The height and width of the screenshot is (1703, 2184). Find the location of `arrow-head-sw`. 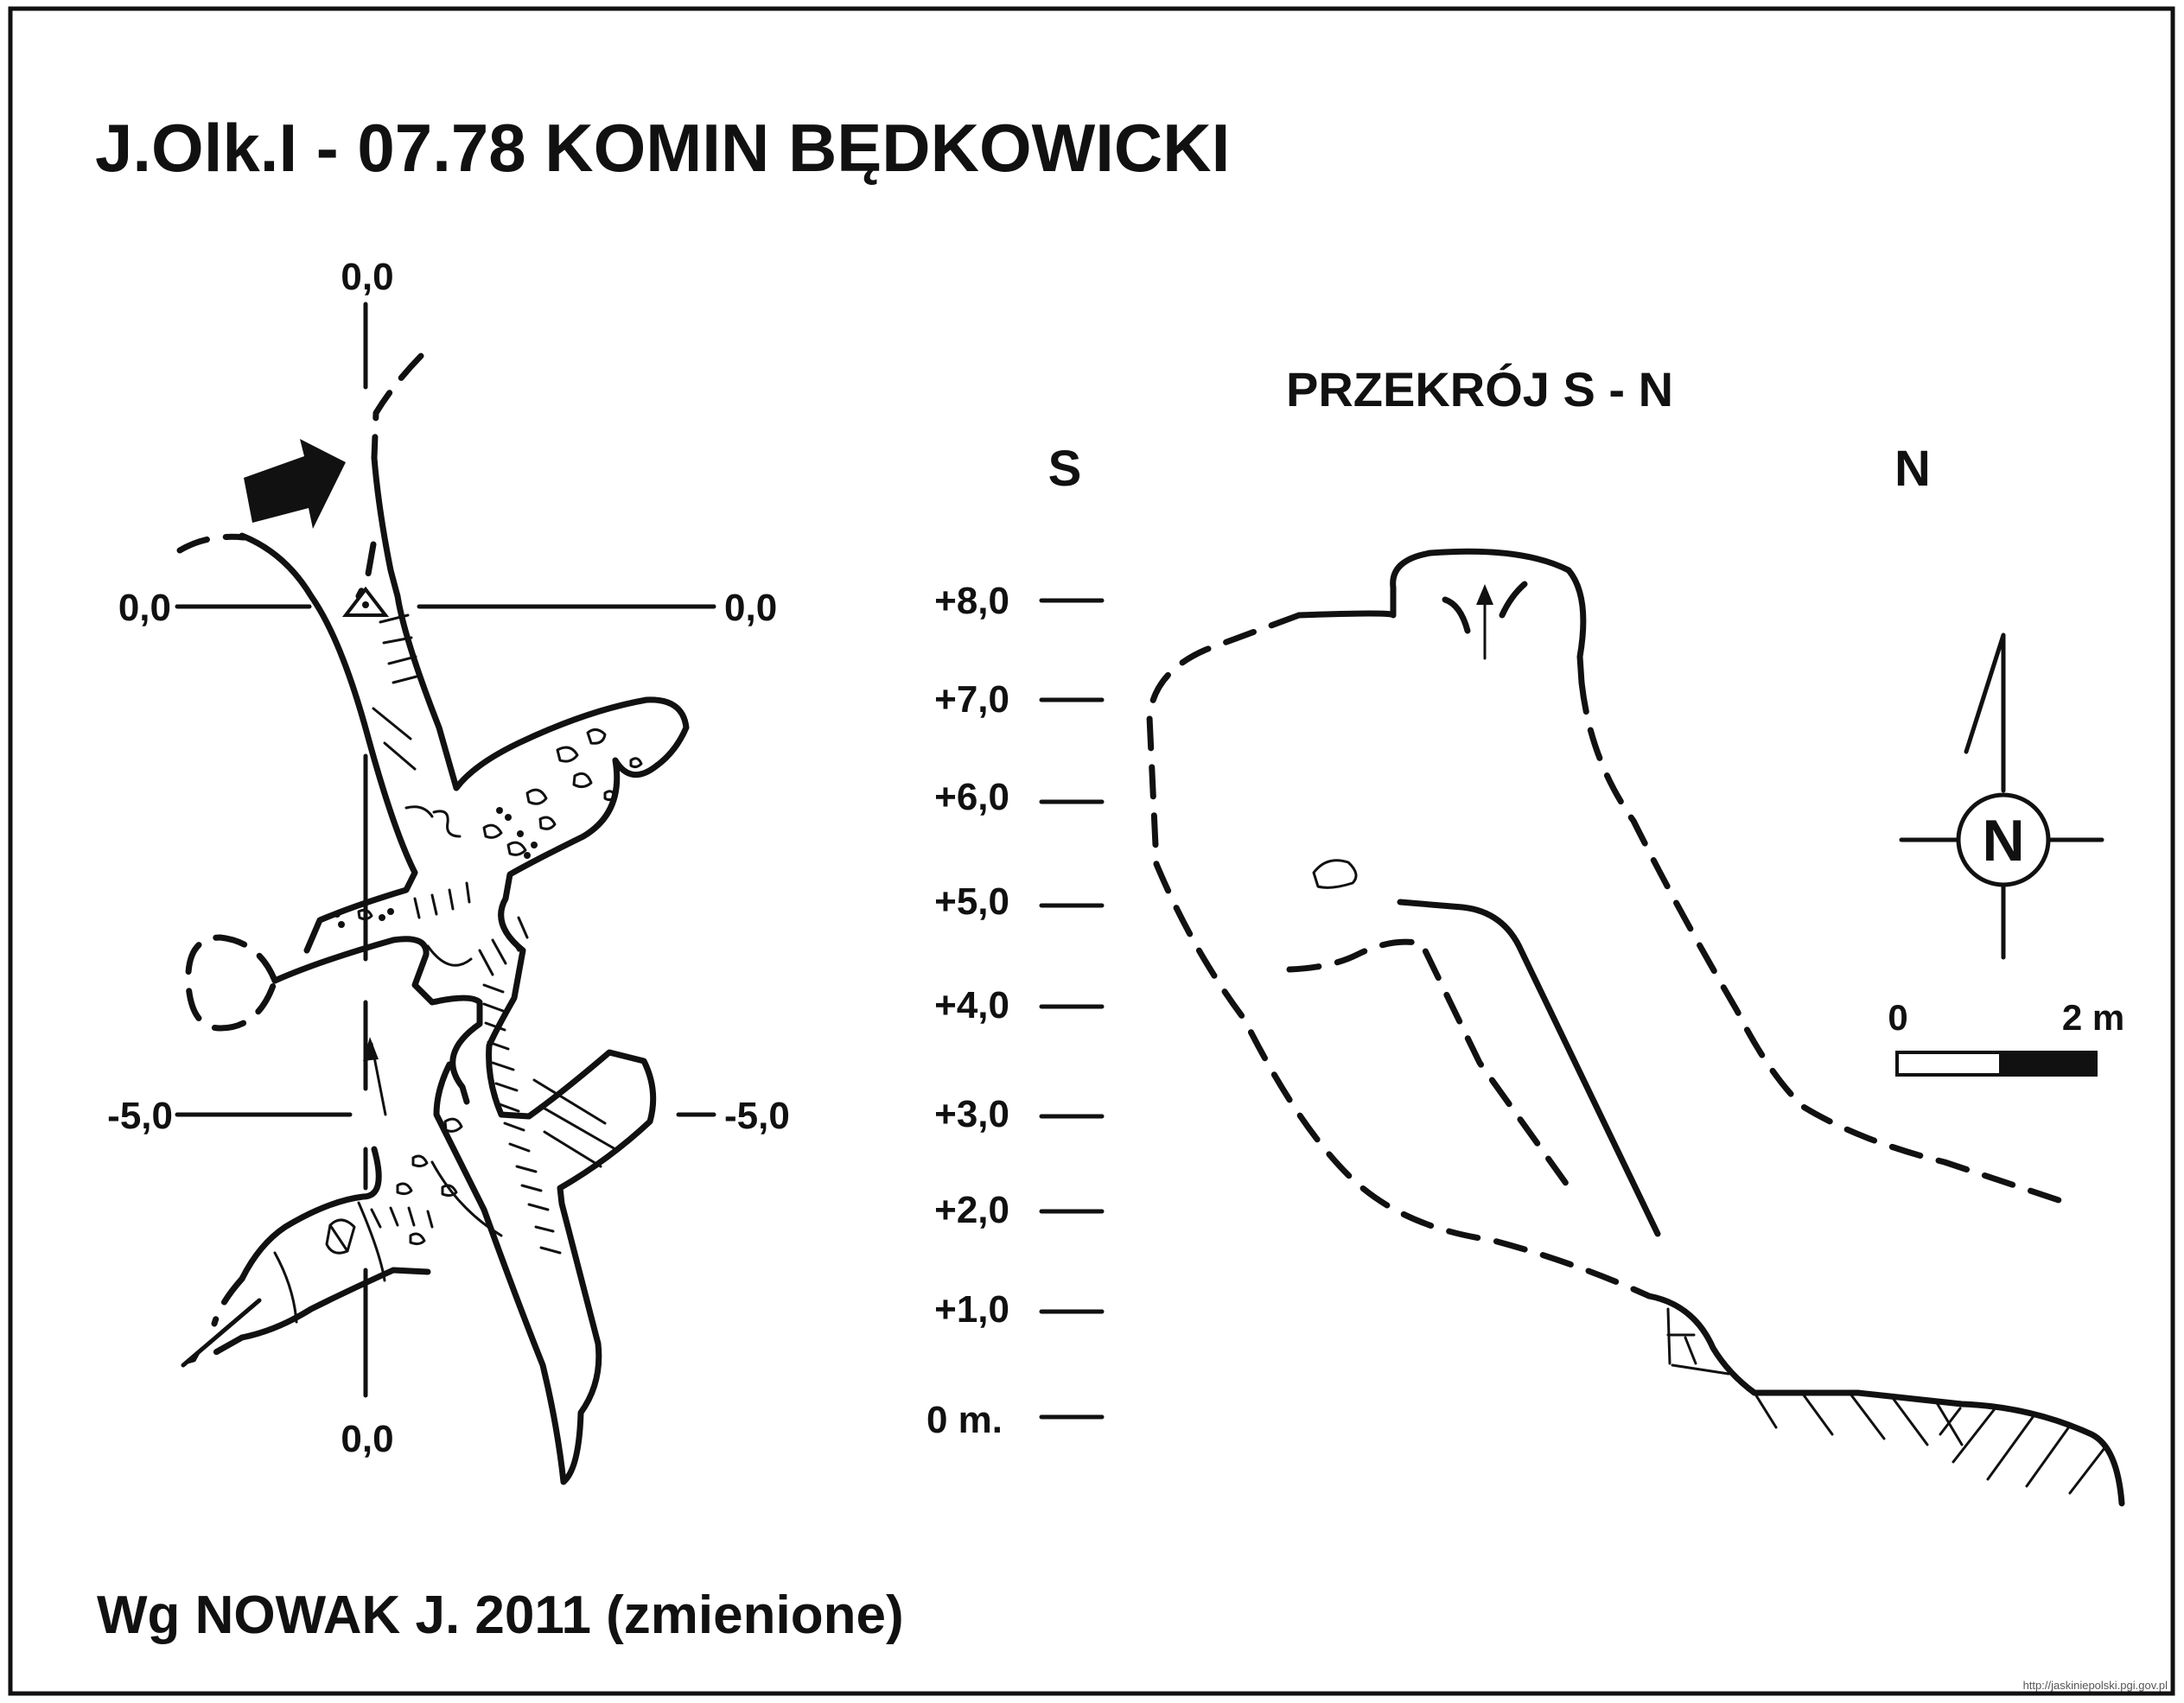

arrow-head-sw is located at coordinates (193, 1355).